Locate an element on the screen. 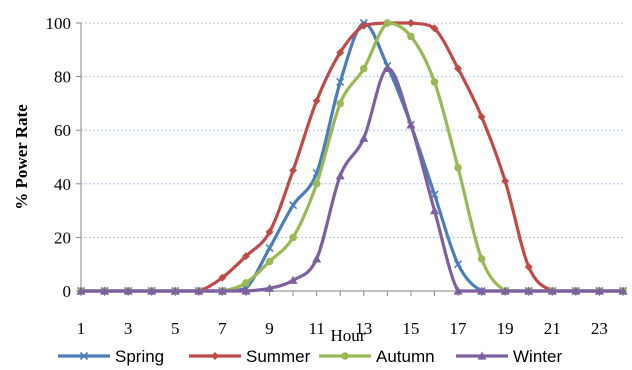 This screenshot has width=632, height=370. y-tick-labels: 0 20 40 60 80 100 is located at coordinates (59, 157).